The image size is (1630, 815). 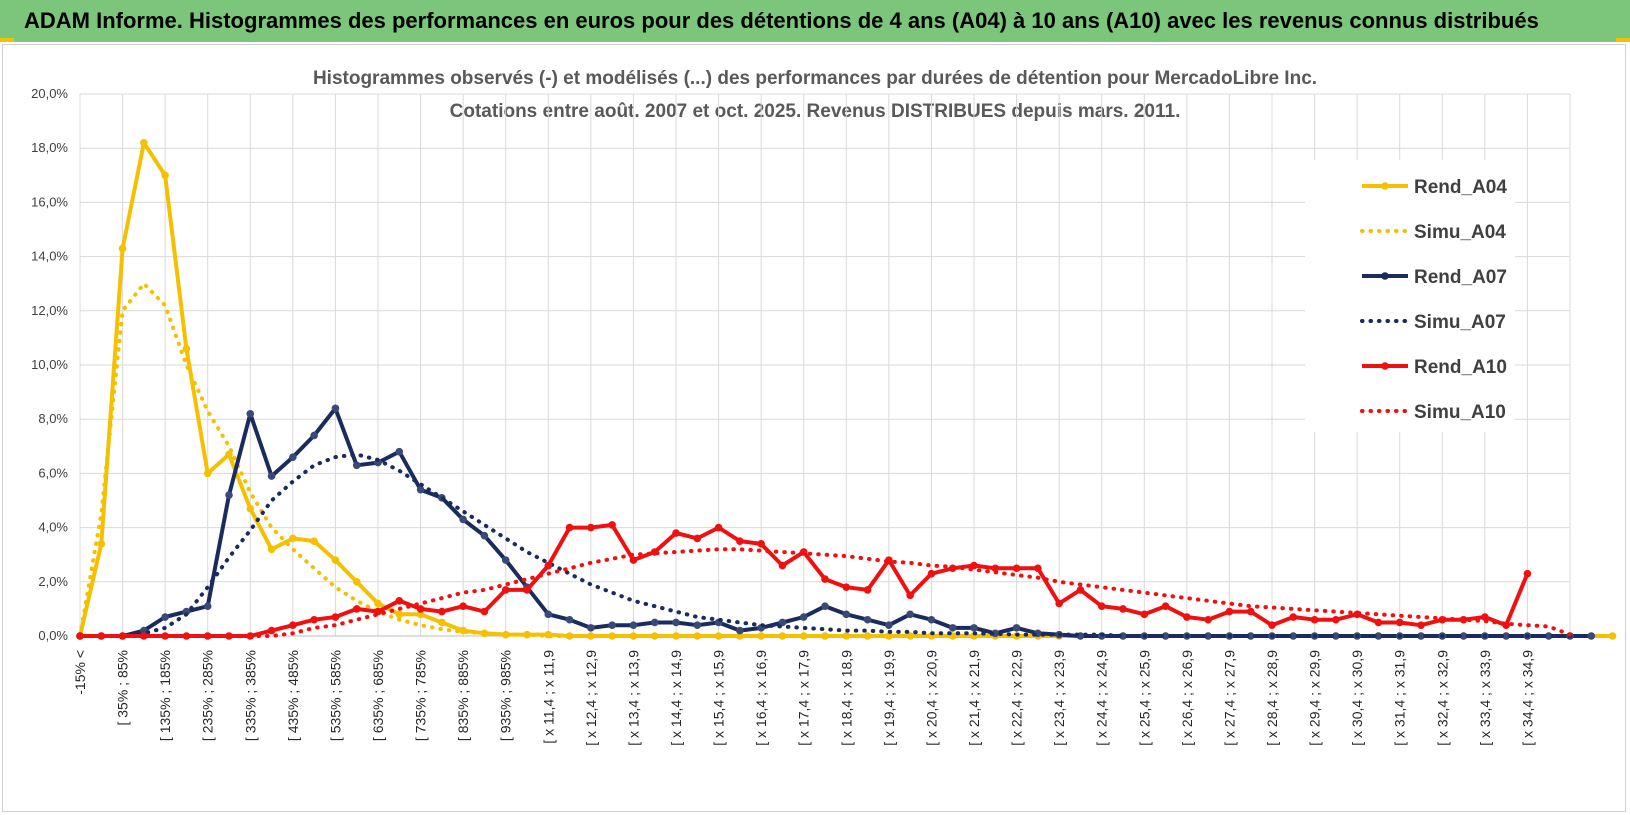 What do you see at coordinates (1434, 367) in the screenshot?
I see `legend-item-Rend_A10: Rend_A10` at bounding box center [1434, 367].